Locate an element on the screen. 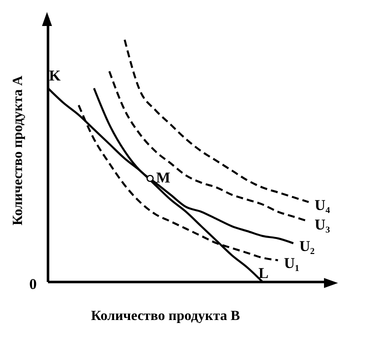 The image size is (378, 338). series-label: U₁ is located at coordinates (292, 264).